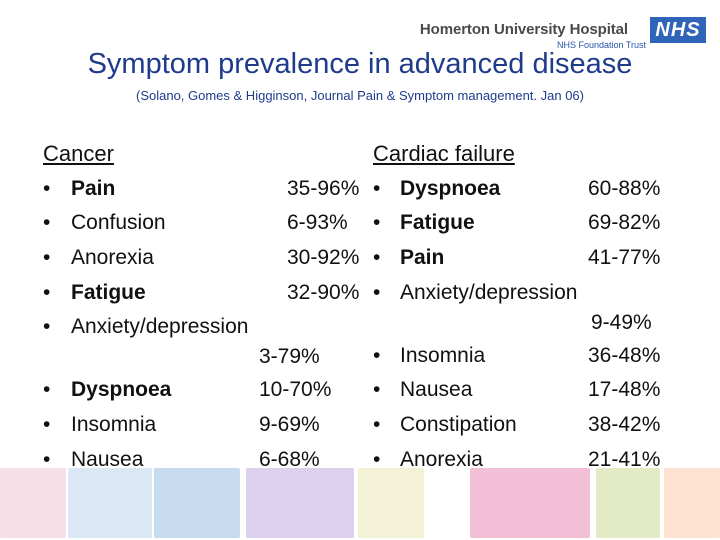 This screenshot has width=720, height=540. Describe the element at coordinates (118, 222) in the screenshot. I see `symptom-label: Confusion` at that location.